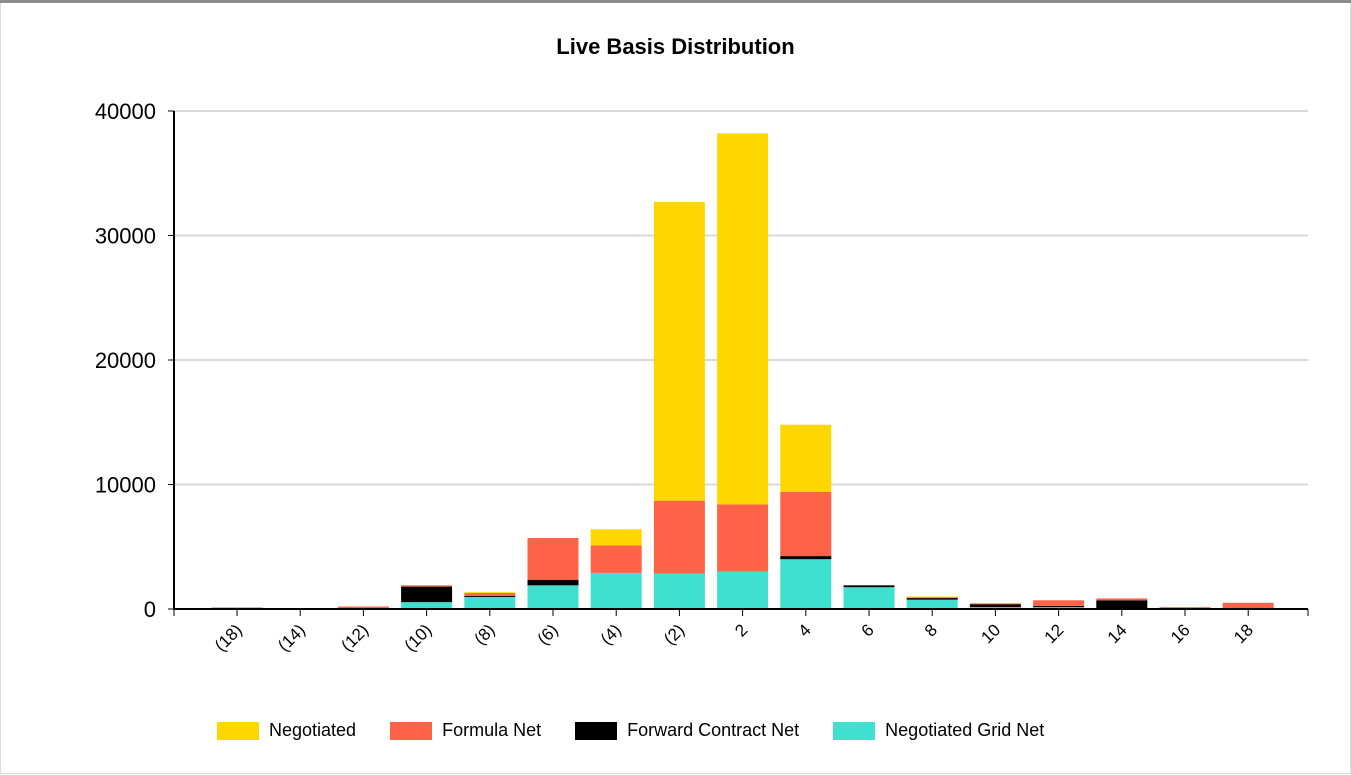 The width and height of the screenshot is (1351, 775). I want to click on y-tick-label: 30000, so click(125, 236).